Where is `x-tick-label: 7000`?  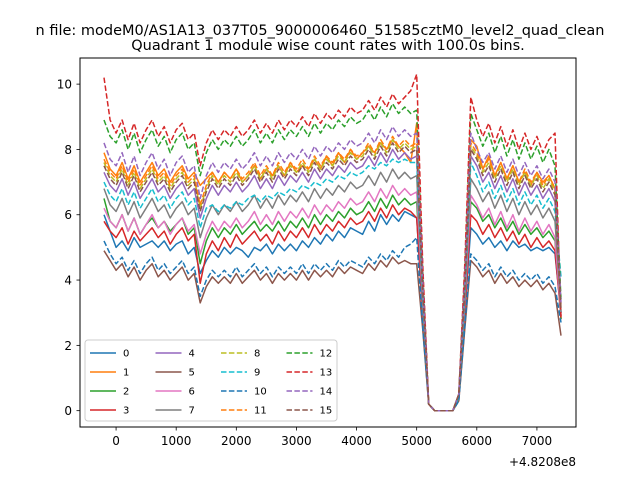
x-tick-label: 7000 is located at coordinates (537, 441).